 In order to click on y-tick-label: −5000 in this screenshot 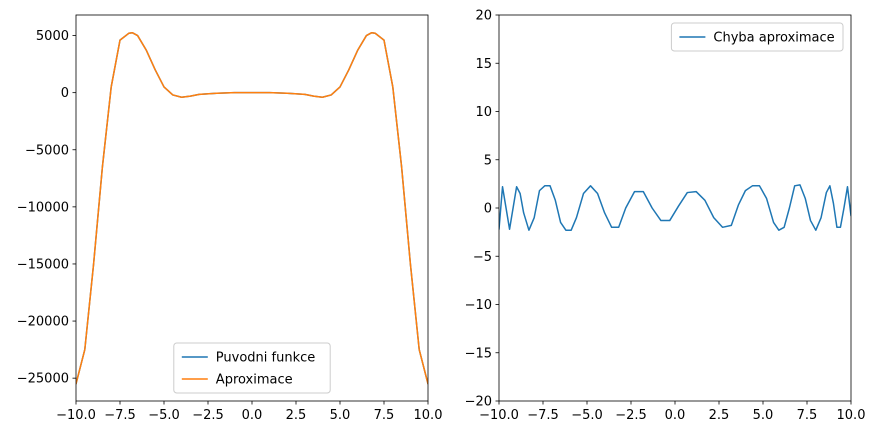, I will do `click(47, 150)`.